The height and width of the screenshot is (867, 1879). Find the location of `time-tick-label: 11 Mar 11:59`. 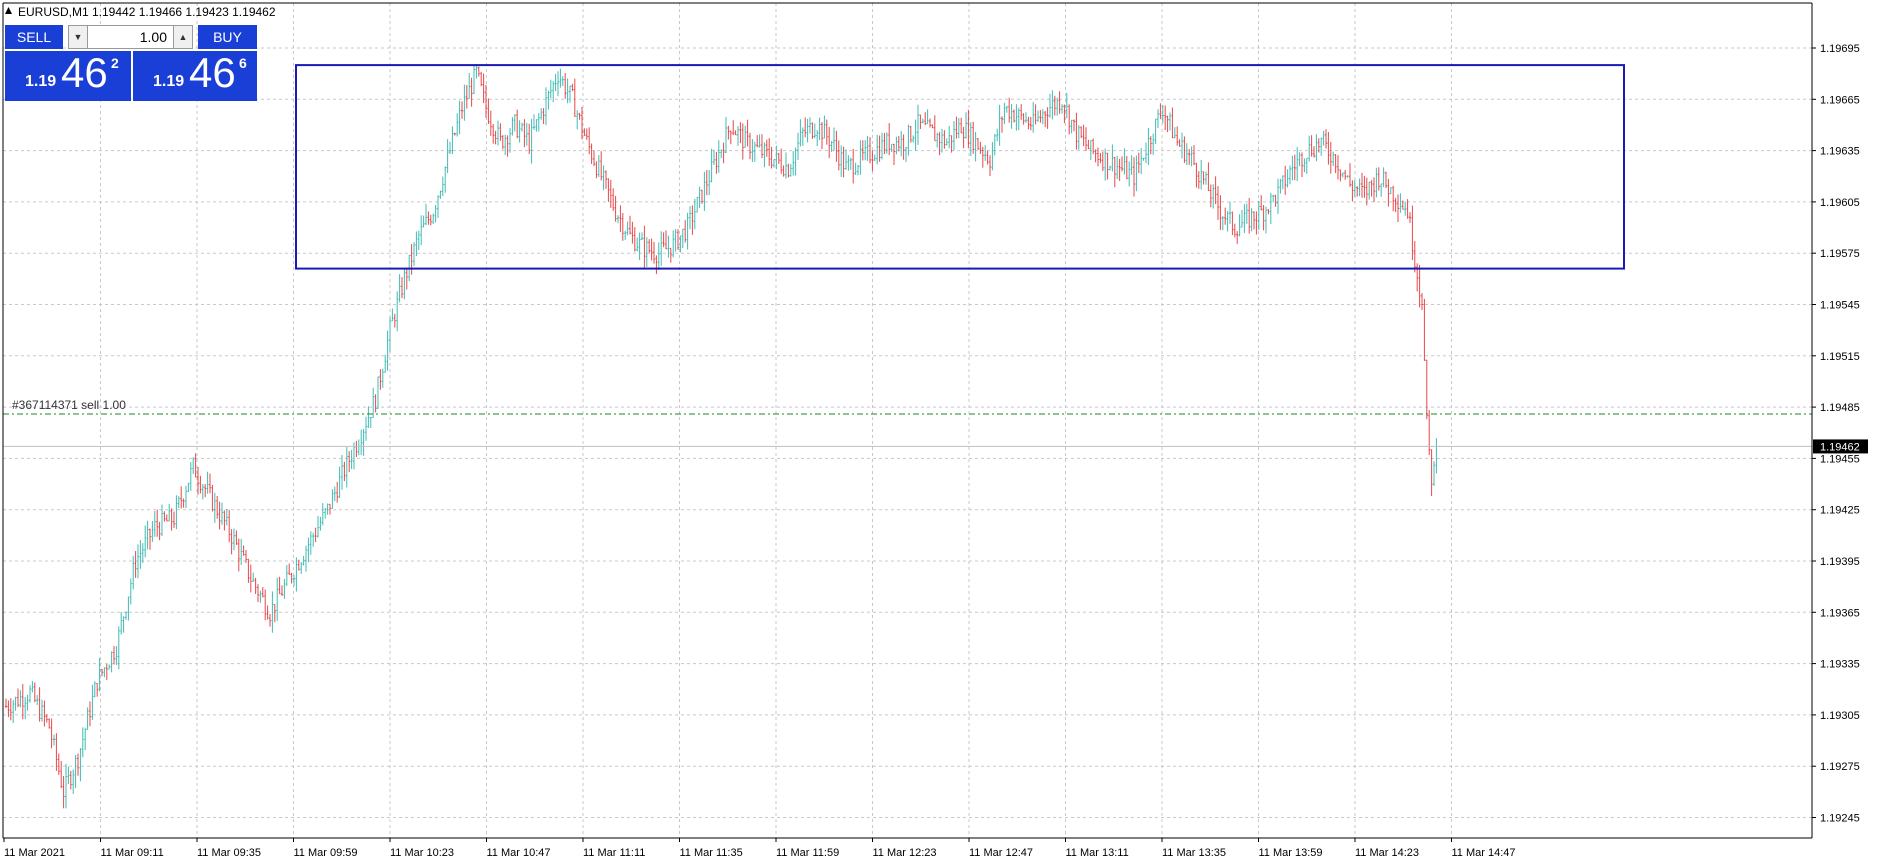

time-tick-label: 11 Mar 11:59 is located at coordinates (807, 853).